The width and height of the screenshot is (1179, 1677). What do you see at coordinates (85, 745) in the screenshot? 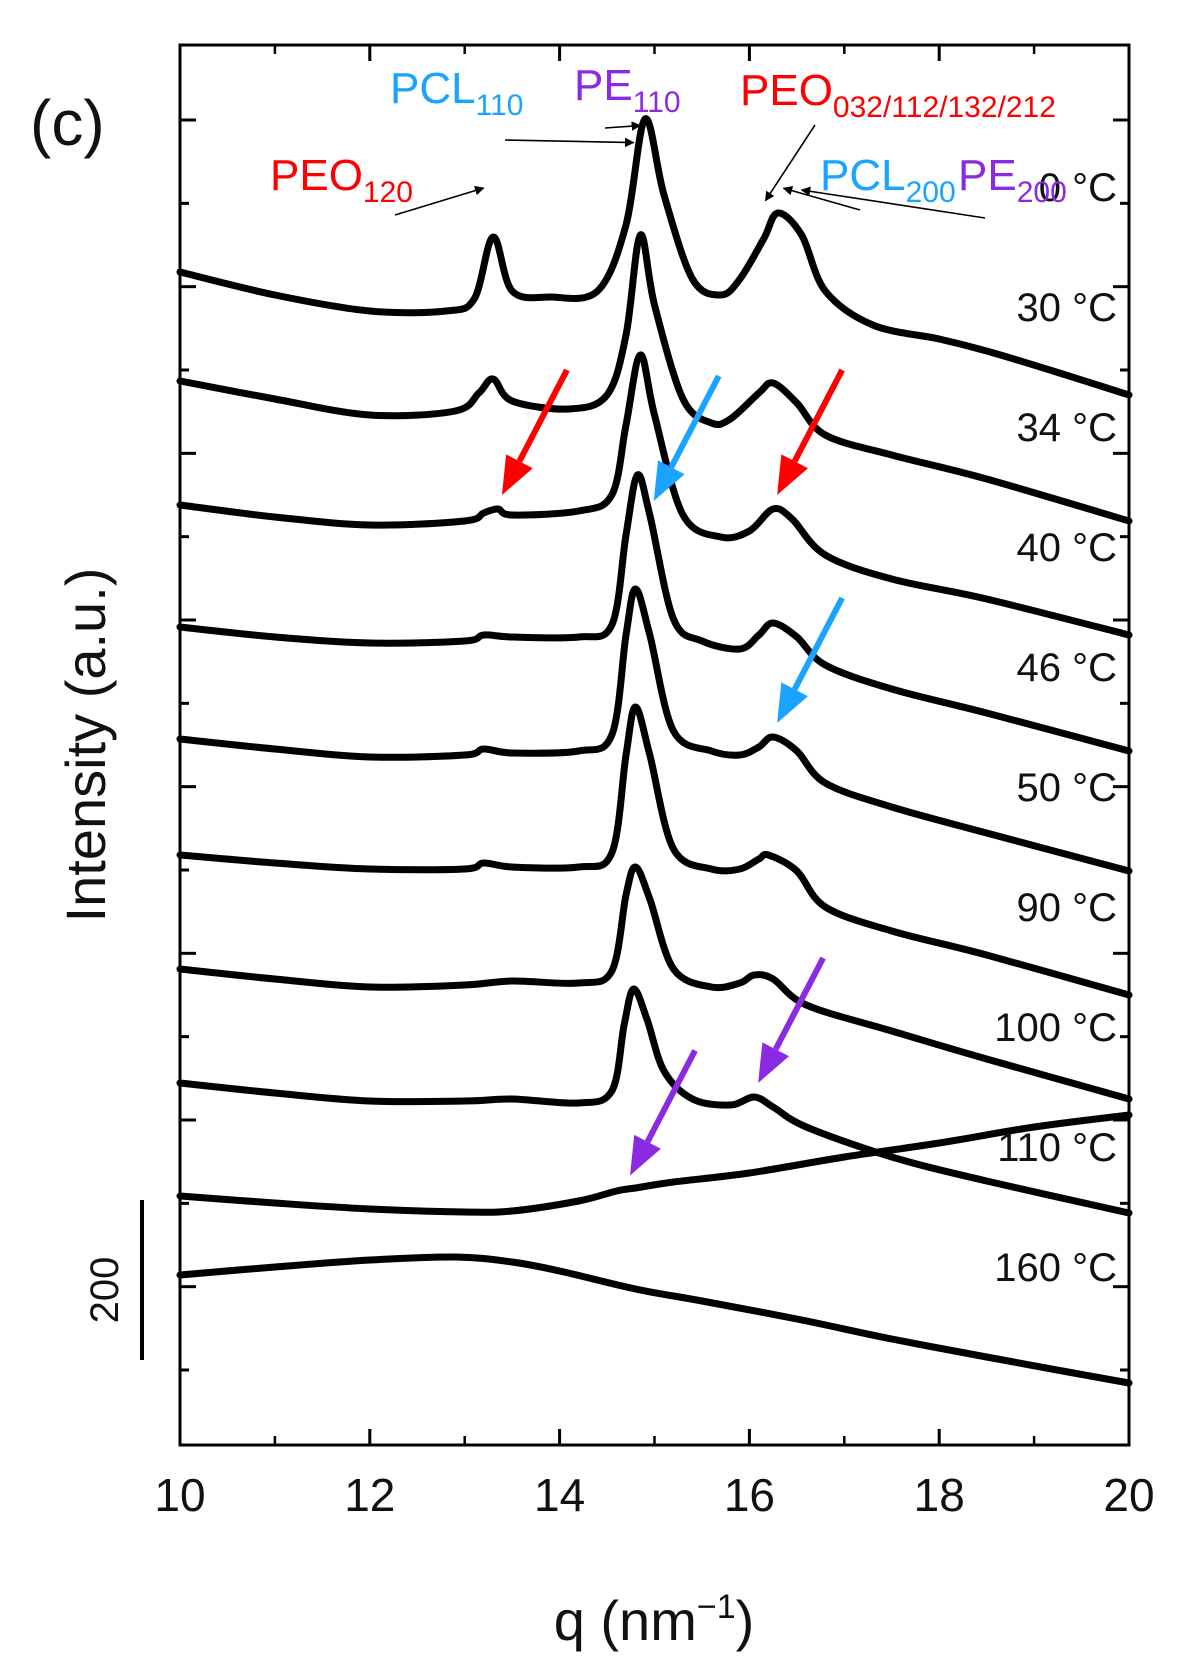
I see `y-axis-label: Intensity (a.u.)` at bounding box center [85, 745].